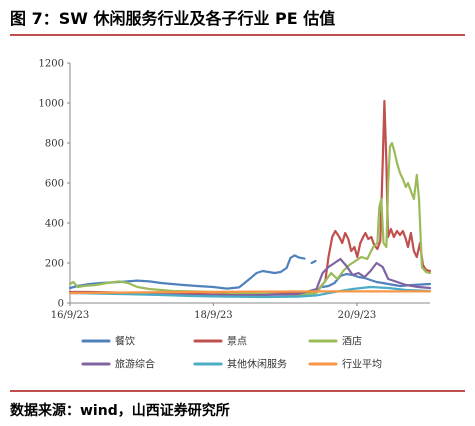 The width and height of the screenshot is (475, 426). What do you see at coordinates (51, 64) in the screenshot?
I see `y-tick-label: 1200` at bounding box center [51, 64].